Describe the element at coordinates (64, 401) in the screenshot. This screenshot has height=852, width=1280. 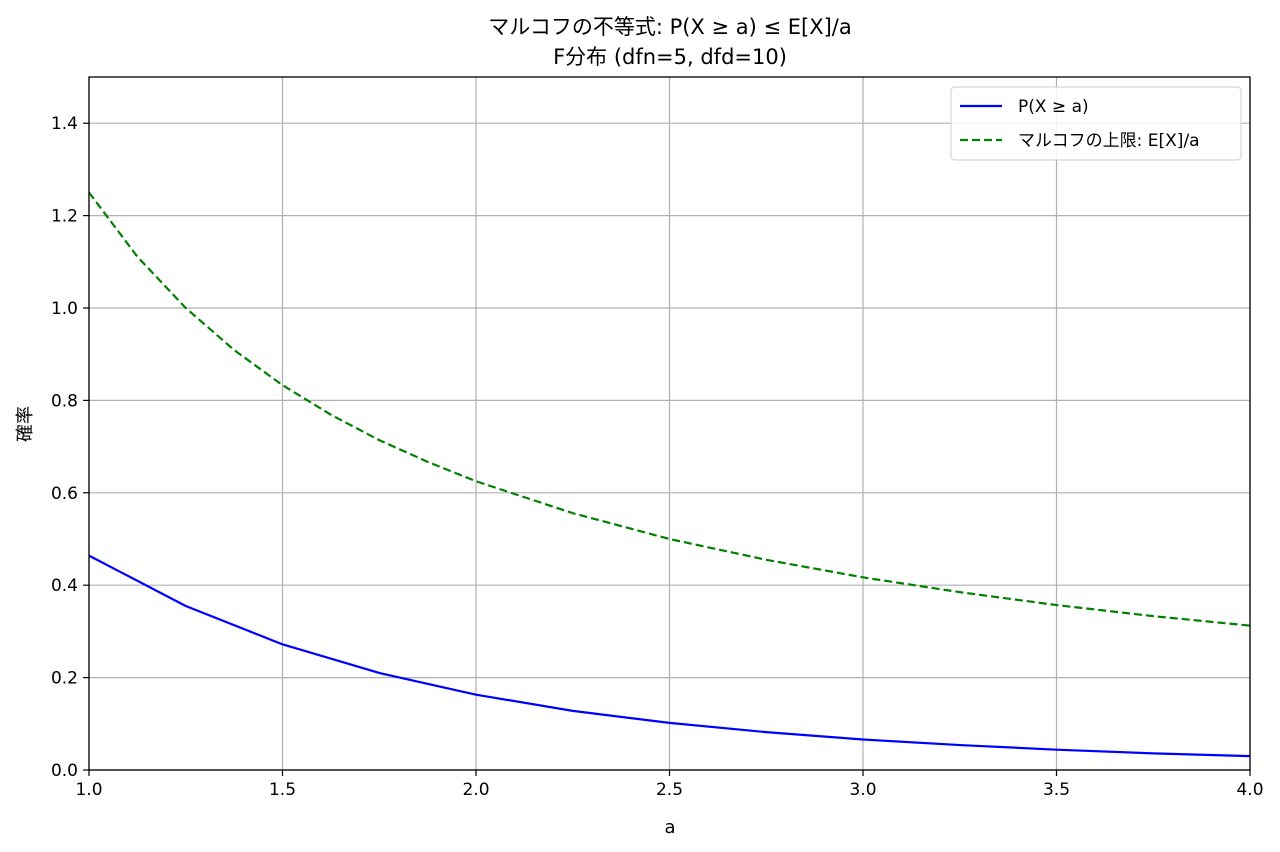
I see `y-tick-label-4: 0.8` at that location.